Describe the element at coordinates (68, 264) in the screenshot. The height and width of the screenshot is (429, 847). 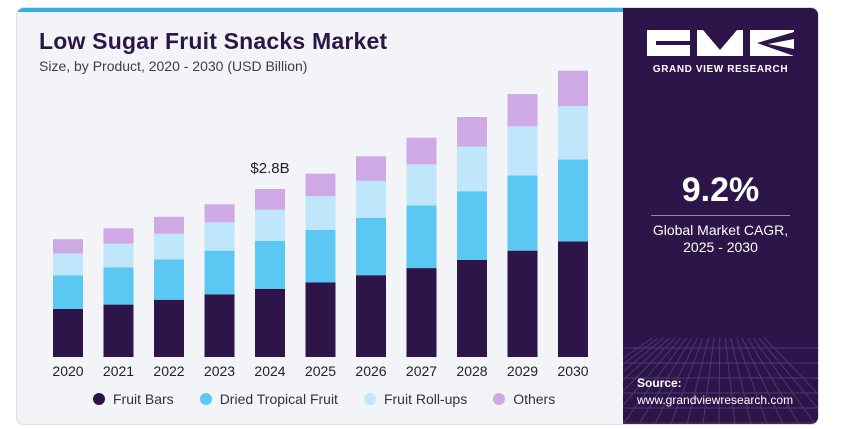
I see `bar-fruit-roll-ups-2020` at that location.